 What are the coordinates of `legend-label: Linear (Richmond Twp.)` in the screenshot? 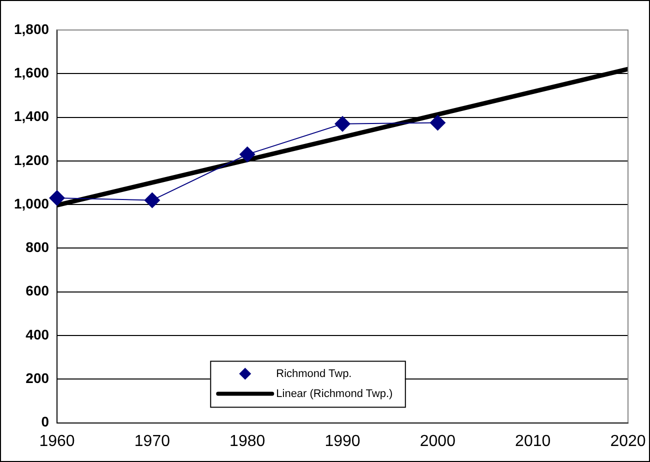 It's located at (334, 394).